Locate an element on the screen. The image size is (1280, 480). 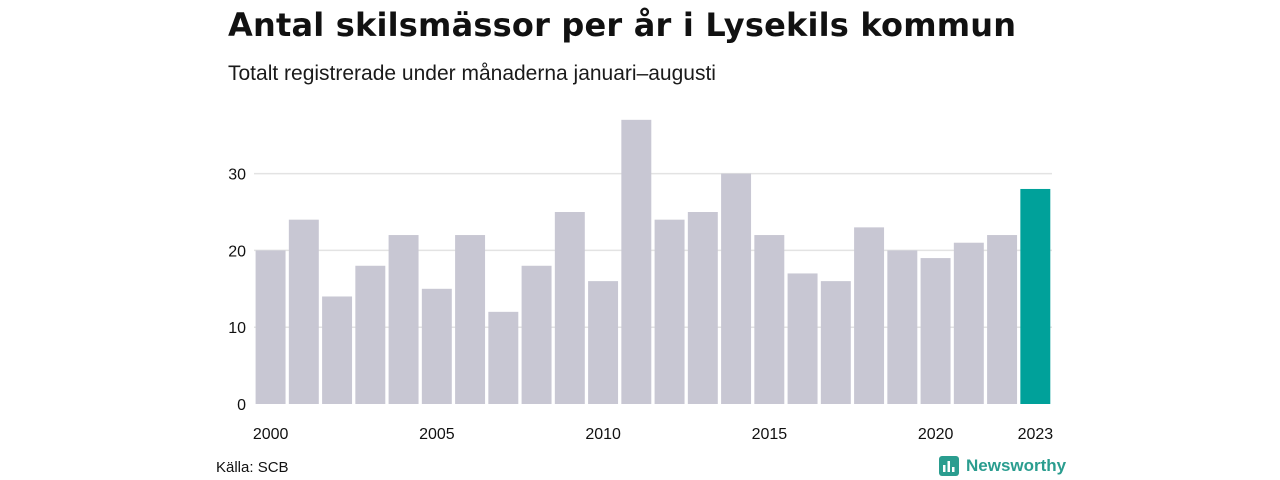
bar-2006 is located at coordinates (470, 319).